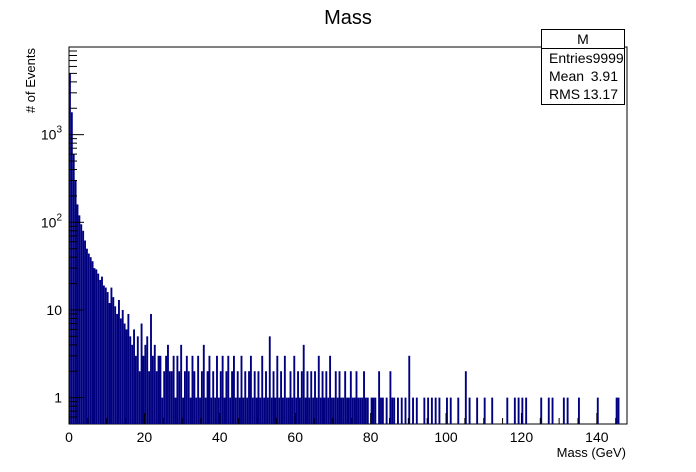  What do you see at coordinates (597, 437) in the screenshot?
I see `x-tick-label: 140` at bounding box center [597, 437].